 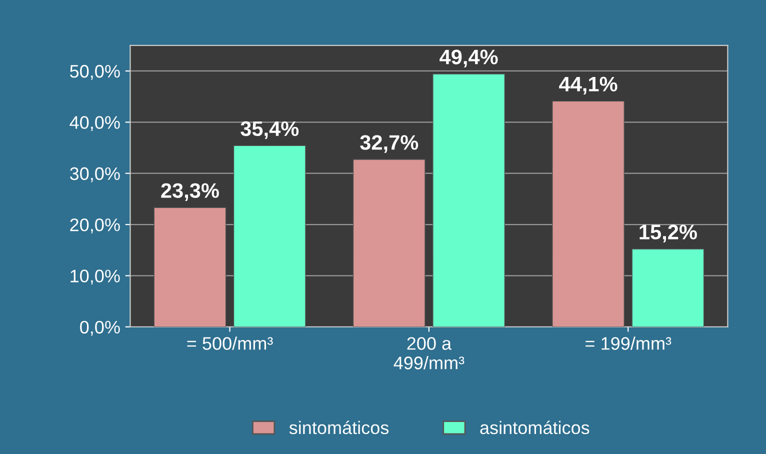 I want to click on legend-label: sintomáticos, so click(x=339, y=427).